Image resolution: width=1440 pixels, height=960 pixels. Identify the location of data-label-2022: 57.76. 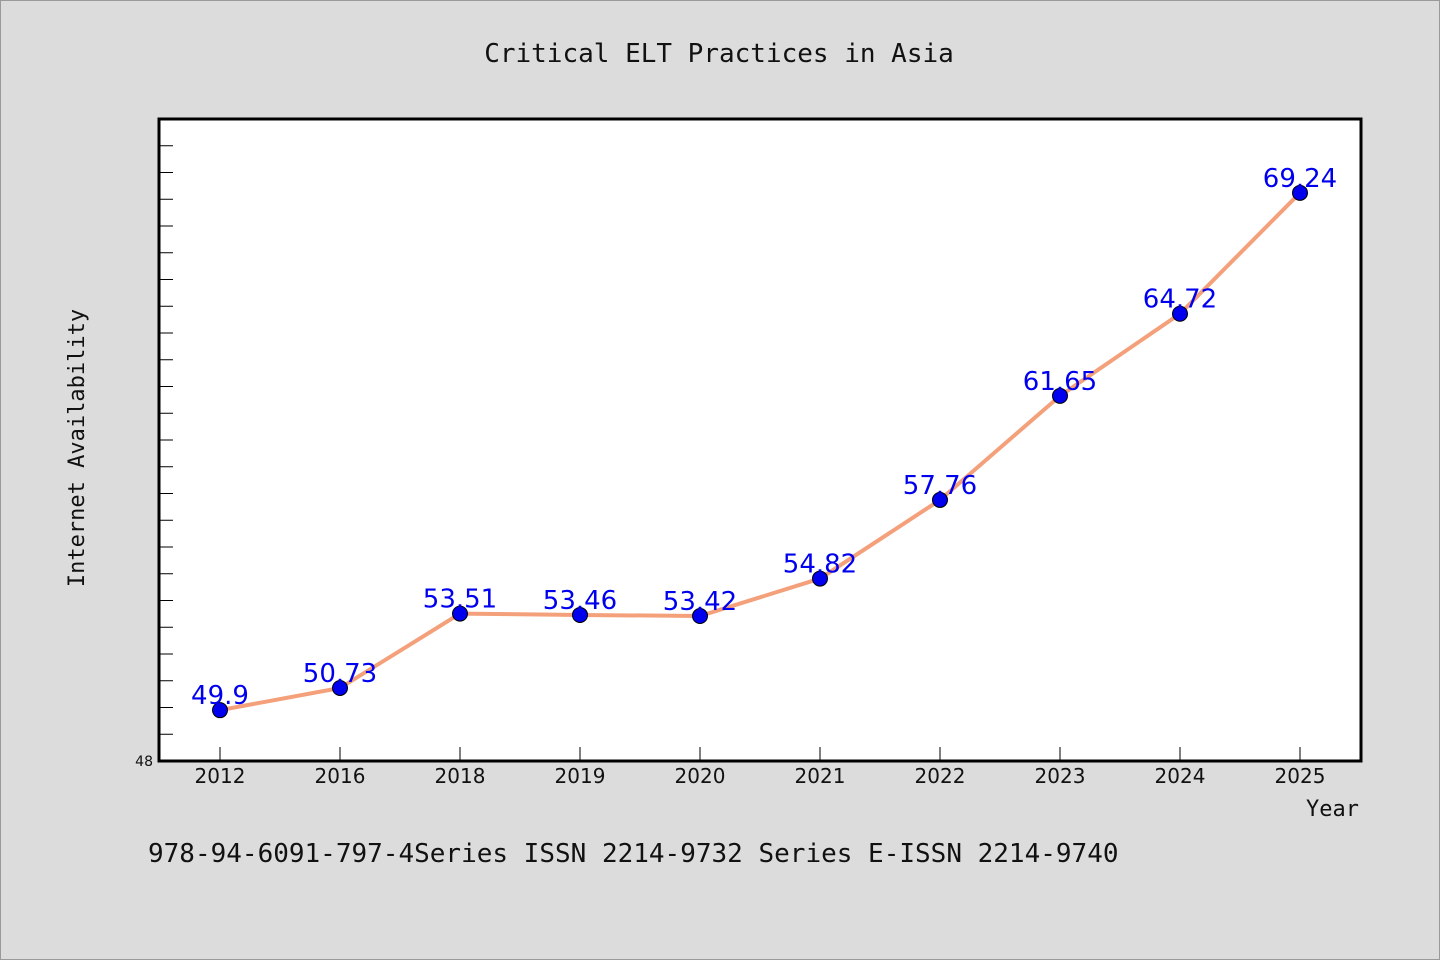
(940, 486).